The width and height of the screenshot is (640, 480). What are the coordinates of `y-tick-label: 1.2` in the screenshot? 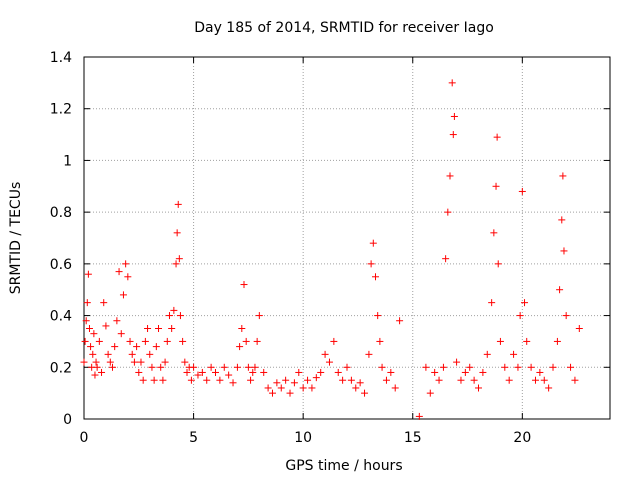 It's located at (61, 110).